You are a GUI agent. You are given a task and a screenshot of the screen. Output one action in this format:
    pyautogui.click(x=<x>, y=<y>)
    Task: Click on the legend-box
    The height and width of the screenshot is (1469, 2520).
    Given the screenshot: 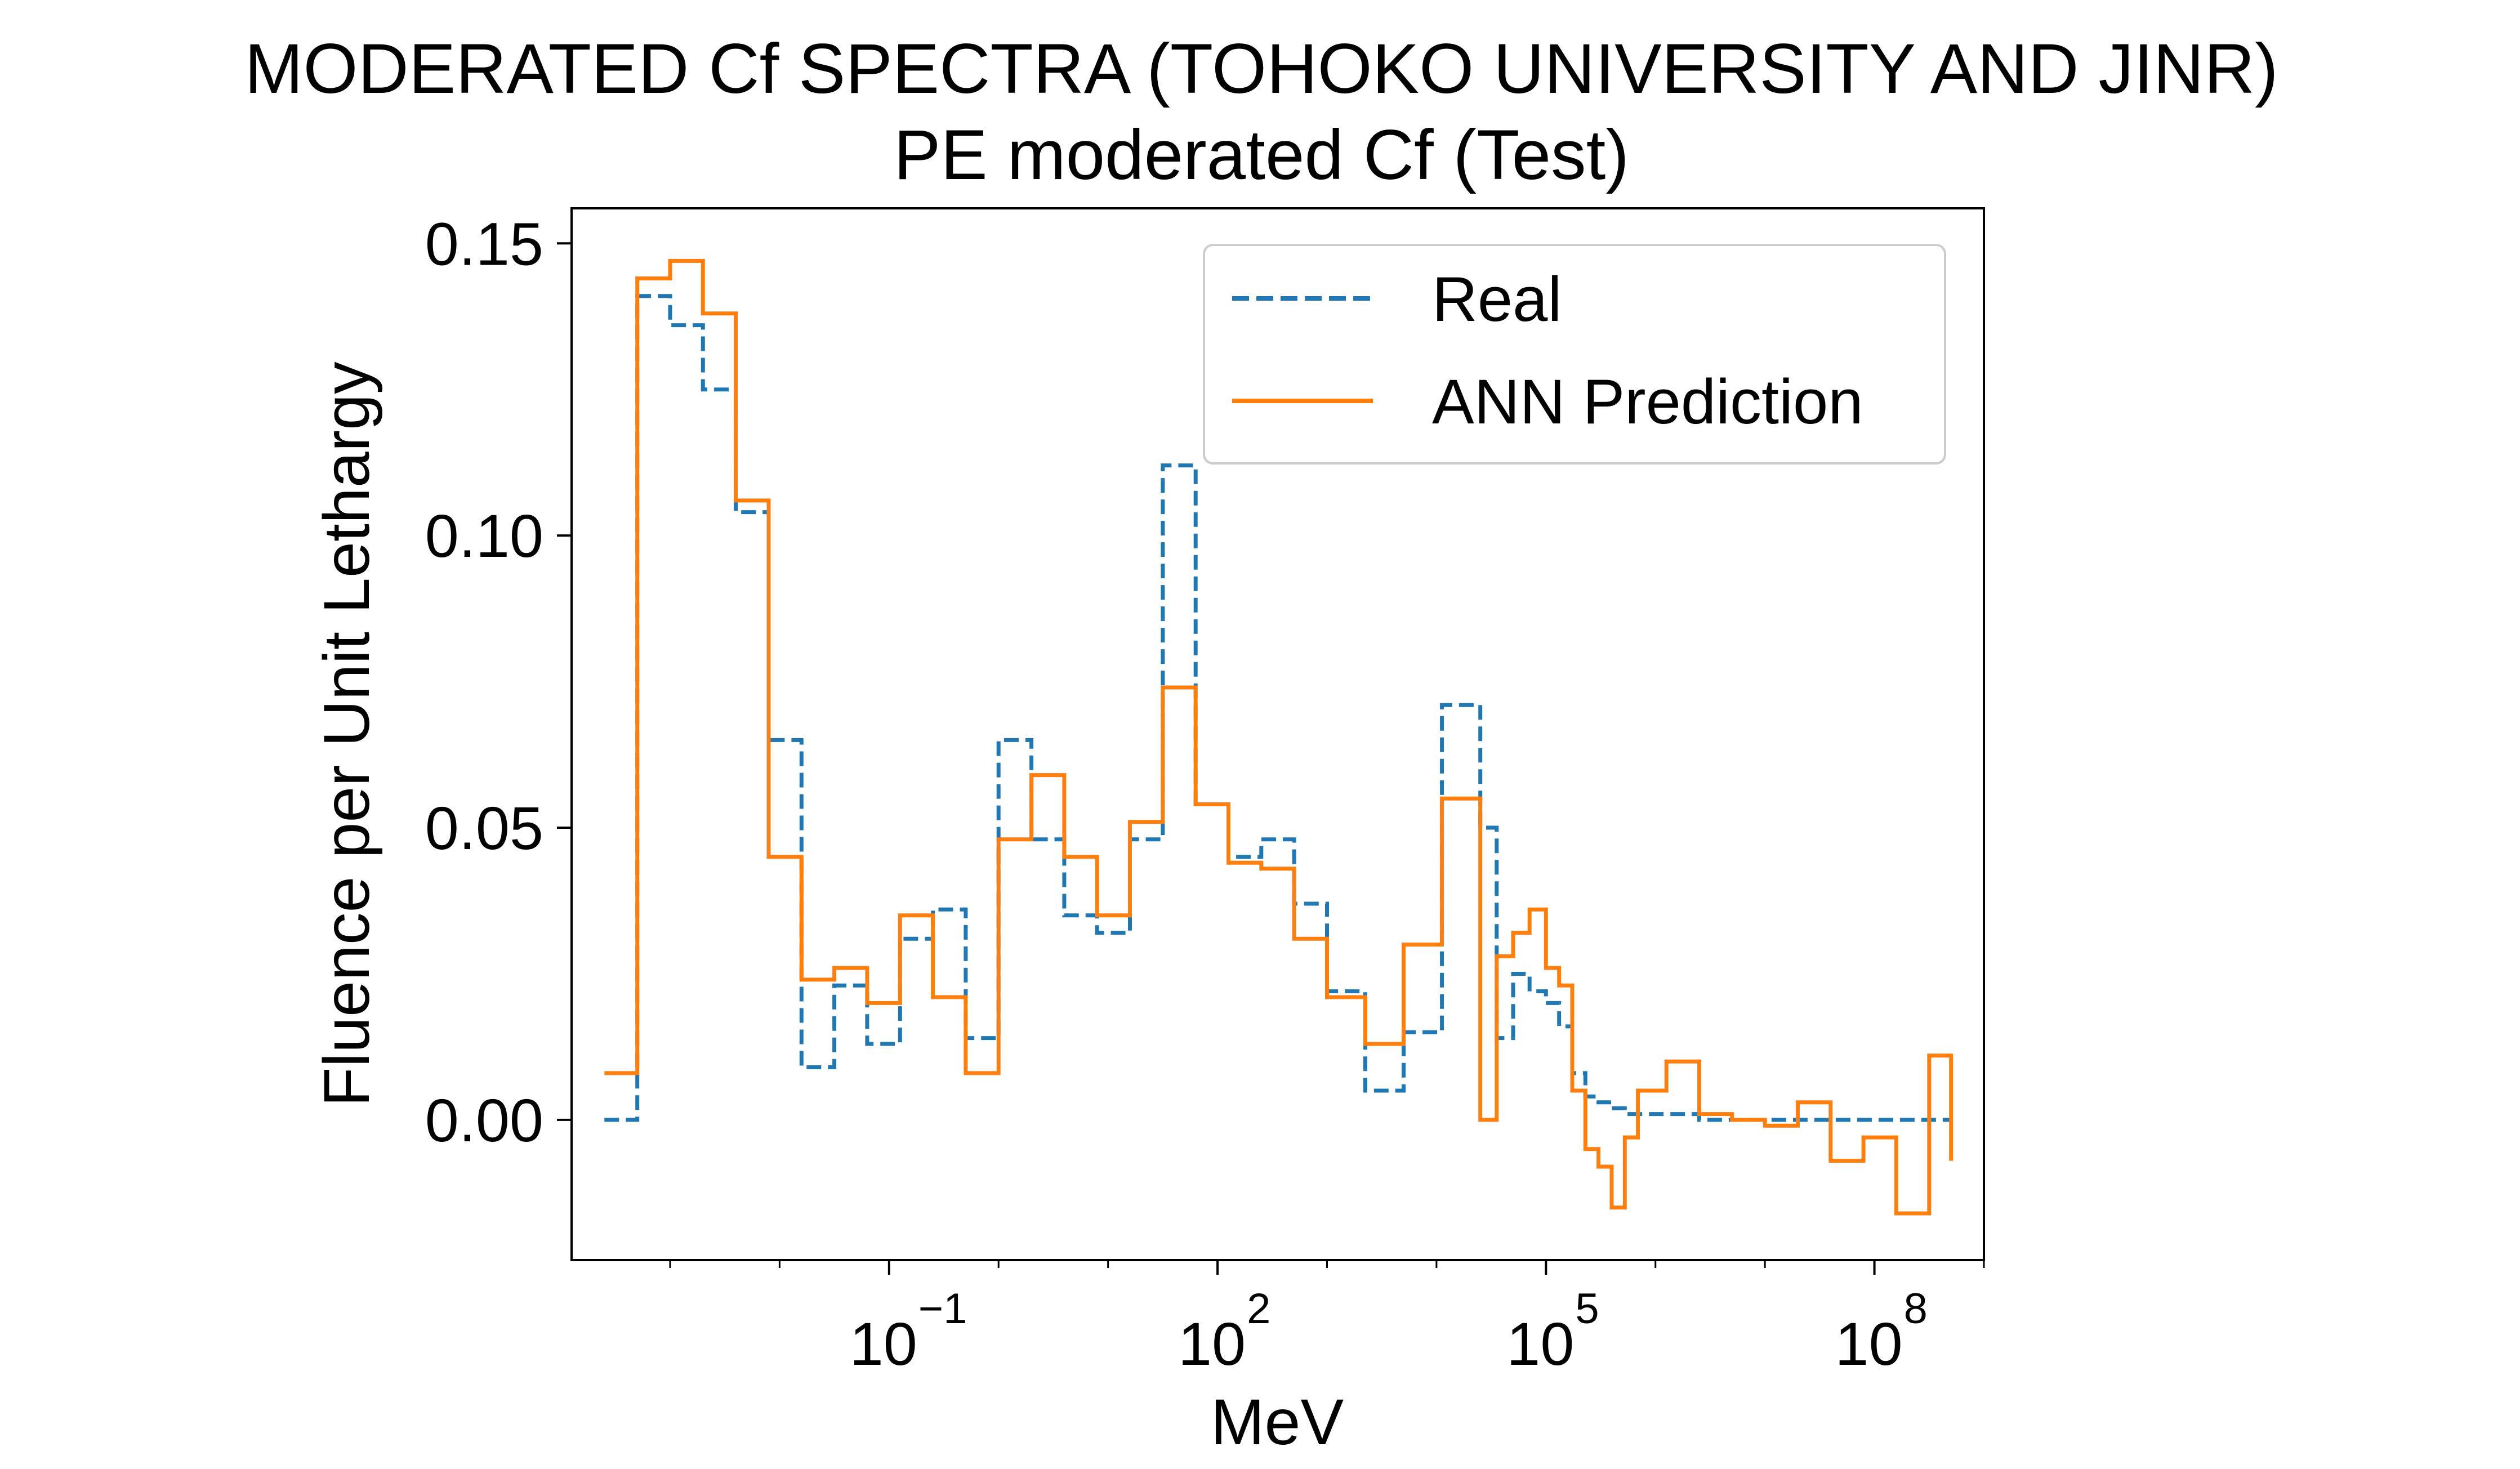 What is the action you would take?
    pyautogui.click(x=1574, y=354)
    